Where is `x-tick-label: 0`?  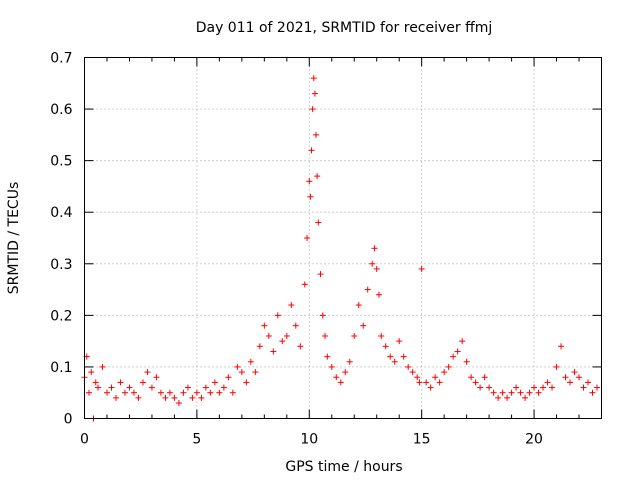 x-tick-label: 0 is located at coordinates (84, 440).